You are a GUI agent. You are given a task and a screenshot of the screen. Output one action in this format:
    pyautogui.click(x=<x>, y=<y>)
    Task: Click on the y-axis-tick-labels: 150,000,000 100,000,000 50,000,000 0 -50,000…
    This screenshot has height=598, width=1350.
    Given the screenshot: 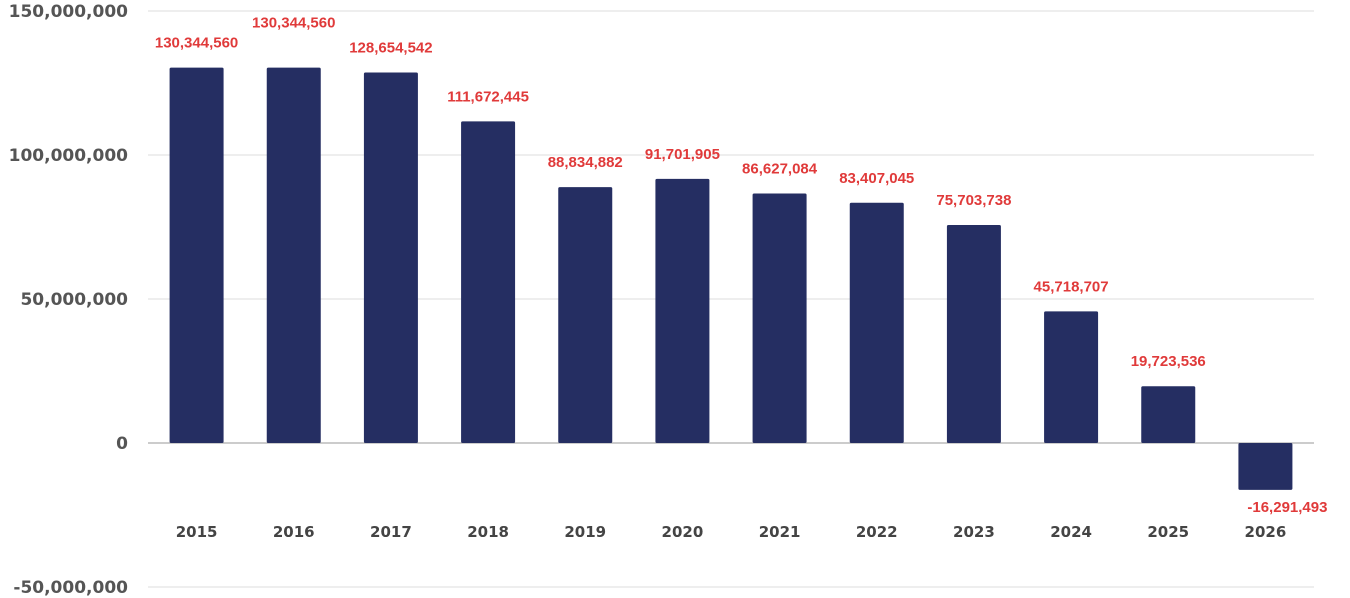 What is the action you would take?
    pyautogui.click(x=69, y=300)
    